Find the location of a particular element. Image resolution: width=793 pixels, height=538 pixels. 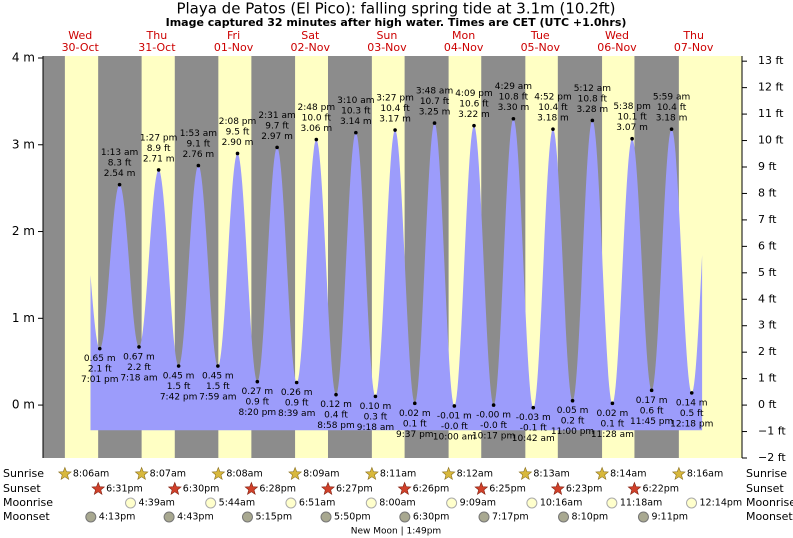

tide-label: 2.1 ft is located at coordinates (100, 370).